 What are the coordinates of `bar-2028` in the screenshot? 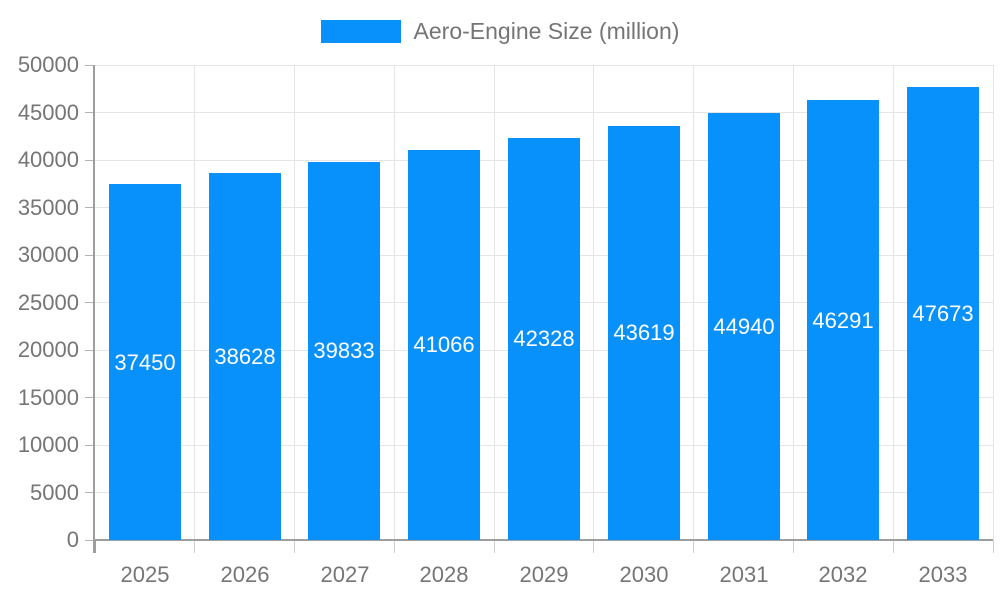 It's located at (444, 344).